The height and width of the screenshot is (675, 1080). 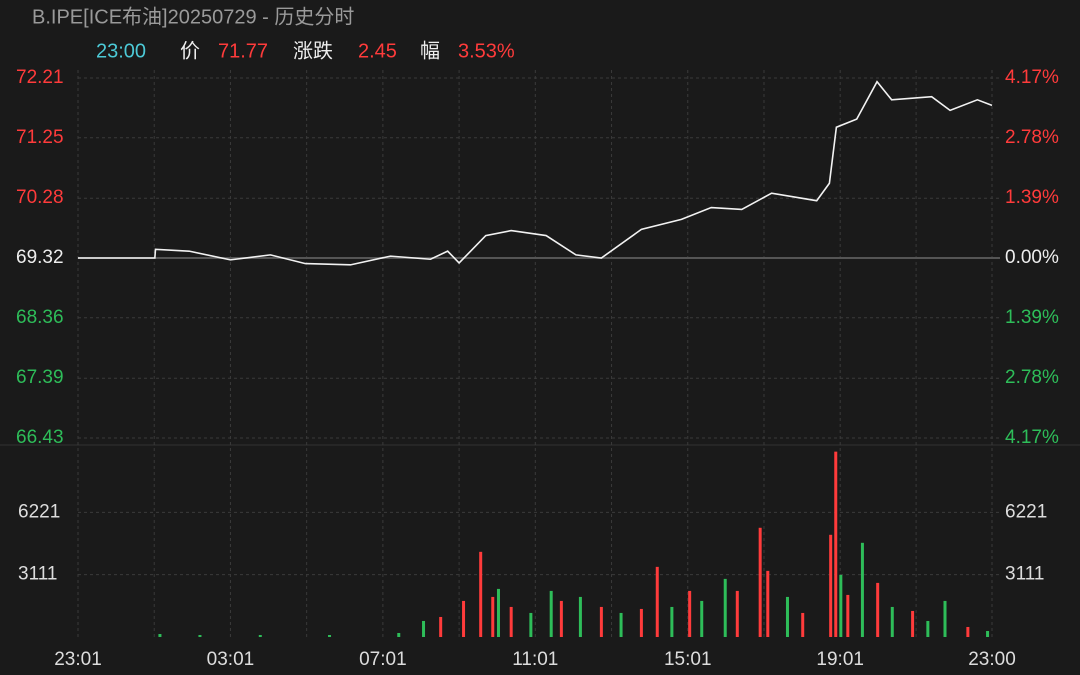 What do you see at coordinates (193, 16) in the screenshot?
I see `chart-title: B.IPE[ICE布油]20250729 - 历史分时` at bounding box center [193, 16].